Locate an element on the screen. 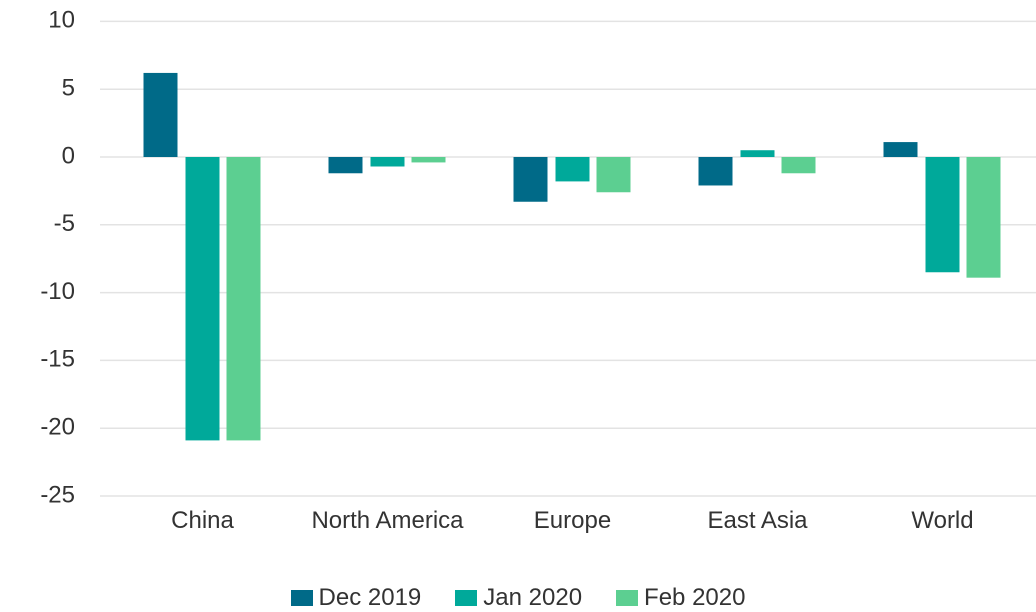 The height and width of the screenshot is (612, 1036). y-tick-label: -20 is located at coordinates (57, 427).